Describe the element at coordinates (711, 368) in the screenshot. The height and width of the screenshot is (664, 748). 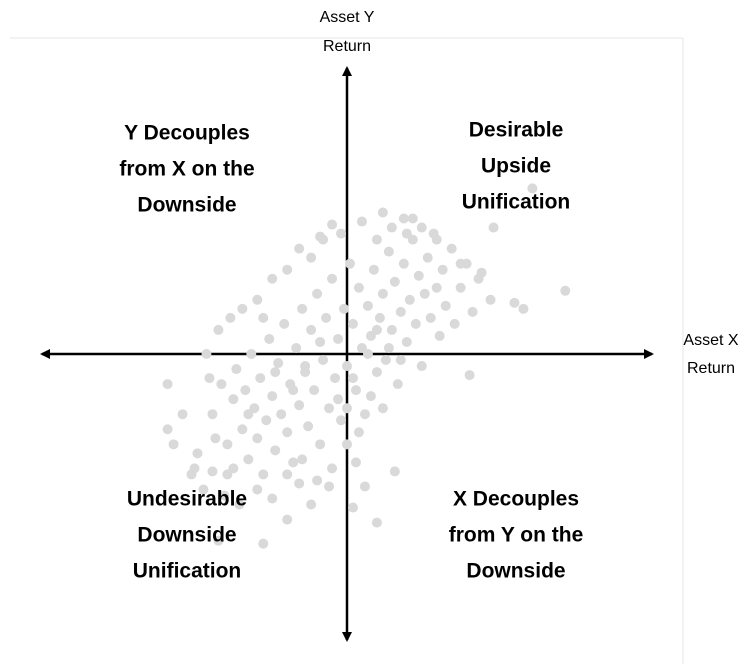
I see `x-axis-label: Return` at that location.